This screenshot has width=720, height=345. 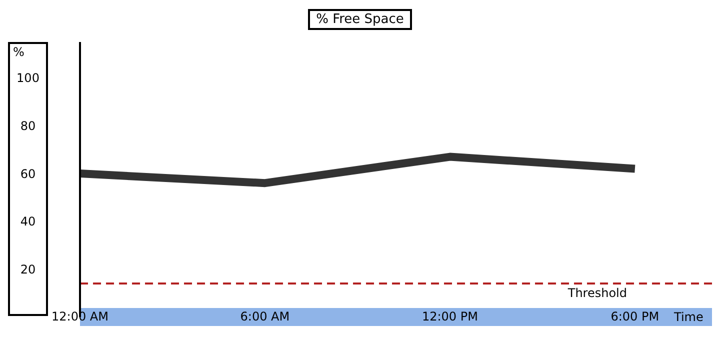 I want to click on chart-title: % Free Space, so click(x=360, y=19).